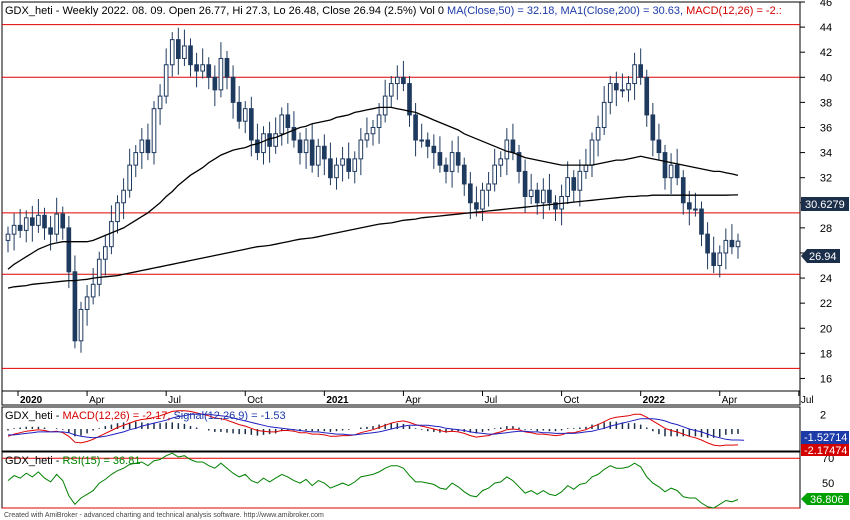  I want to click on rsi-header: GDX_heti - RSI(15) = 36.81, so click(72, 461).